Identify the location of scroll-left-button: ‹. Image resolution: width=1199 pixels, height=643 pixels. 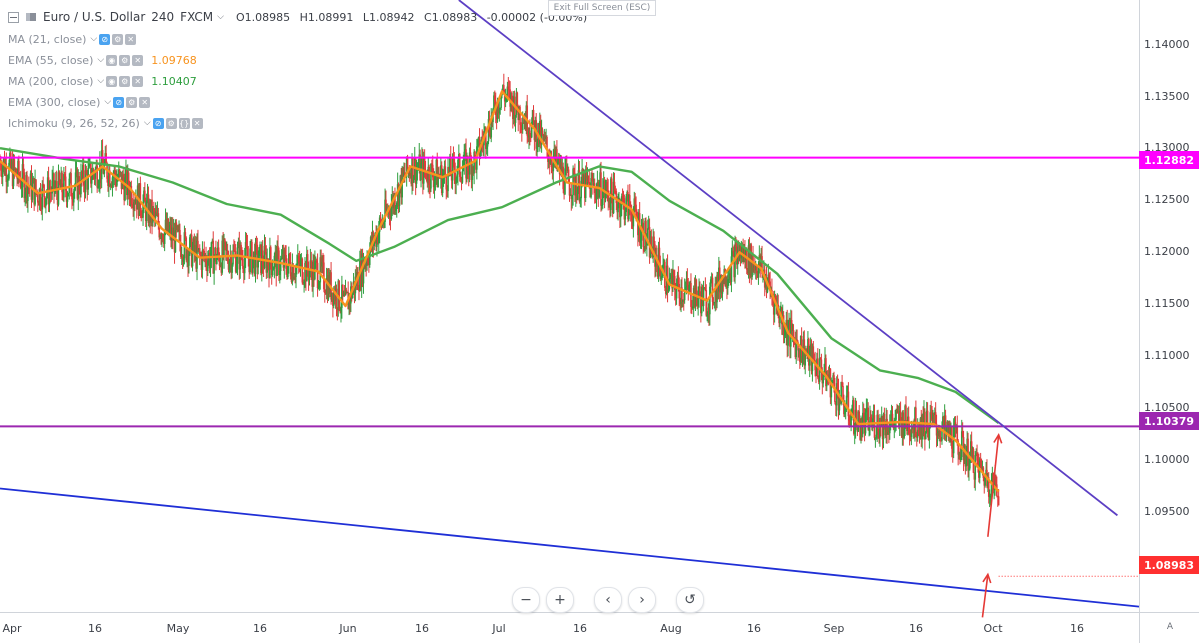
(608, 600).